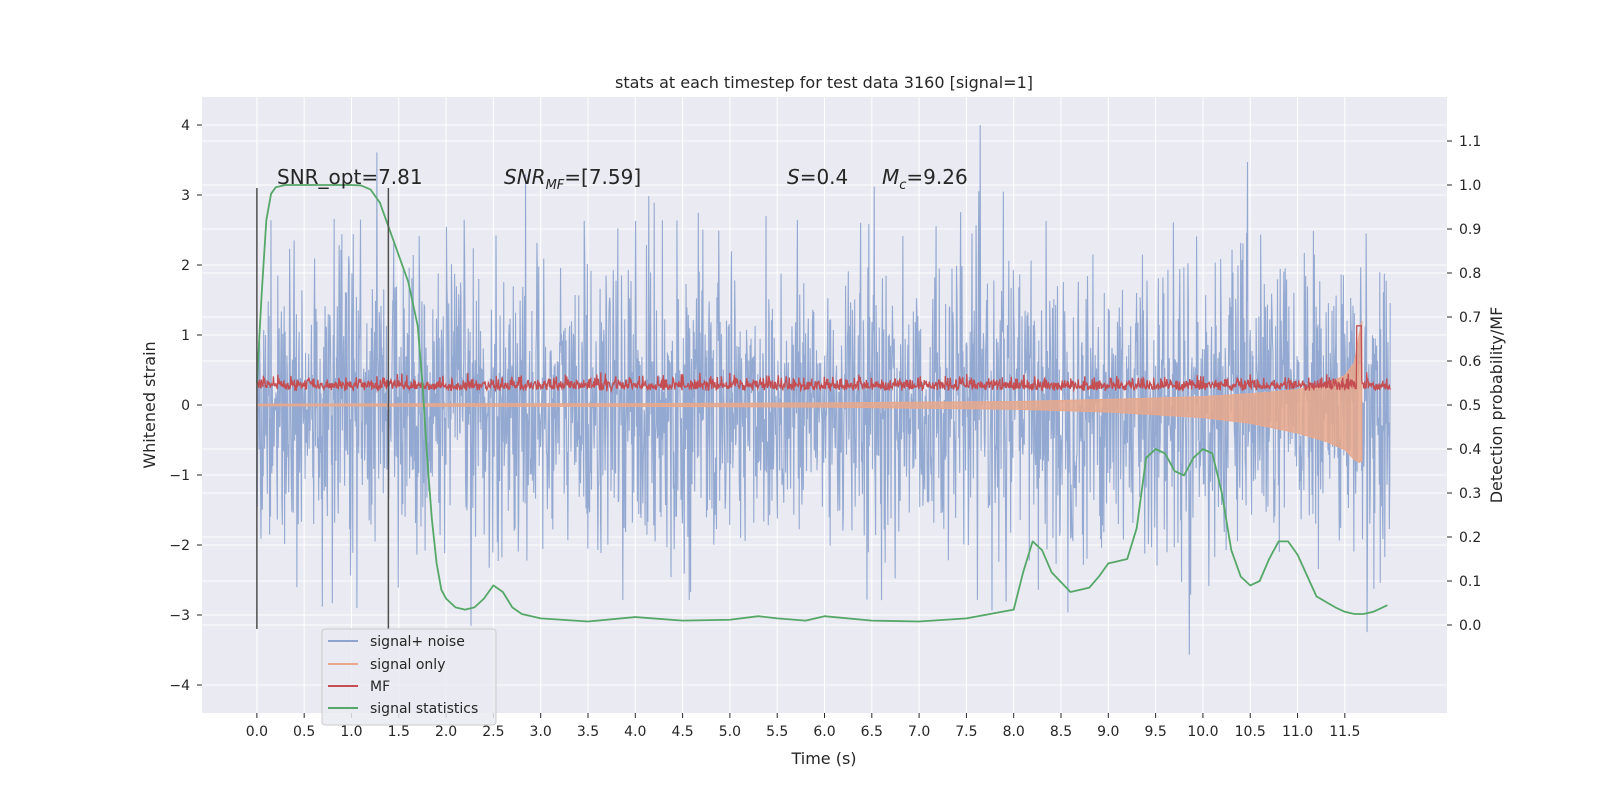  I want to click on x-tick-label: 1.0, so click(351, 732).